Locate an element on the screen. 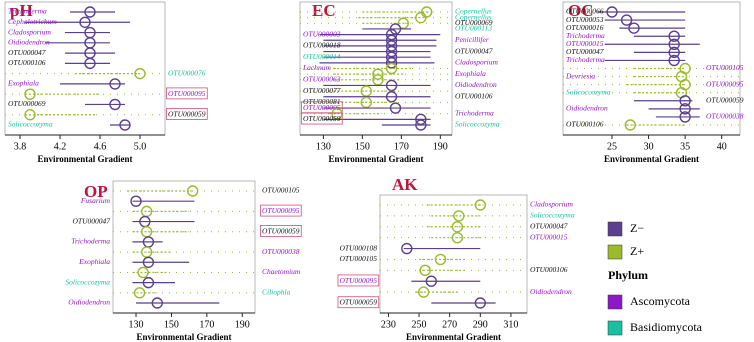 This screenshot has width=754, height=342. taxon-label: Chaetomium is located at coordinates (281, 271).